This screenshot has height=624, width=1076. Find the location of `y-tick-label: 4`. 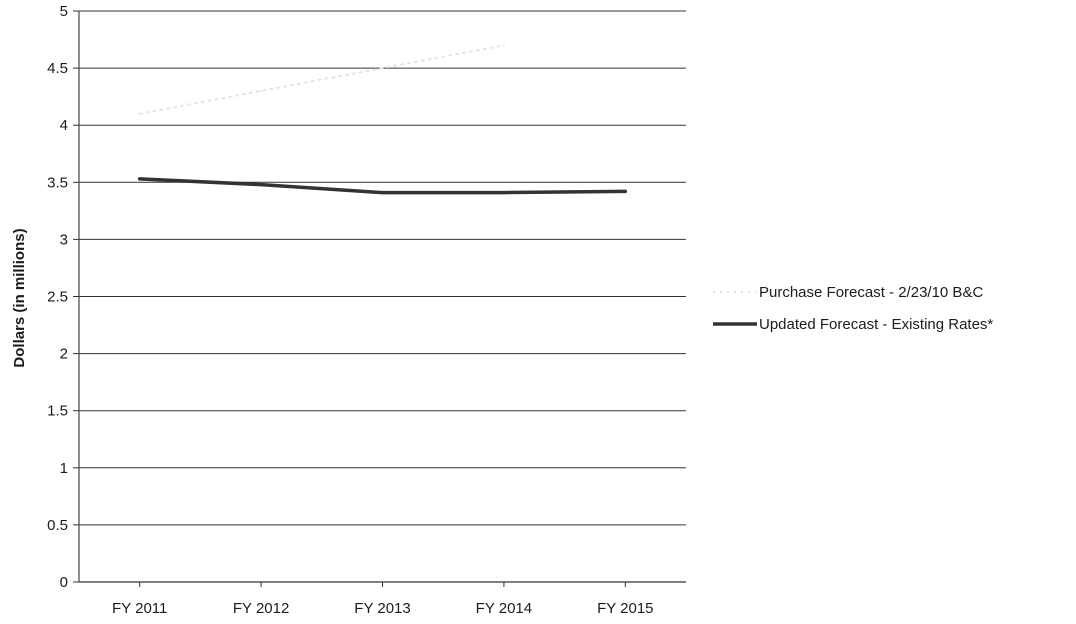

y-tick-label: 4 is located at coordinates (64, 125).